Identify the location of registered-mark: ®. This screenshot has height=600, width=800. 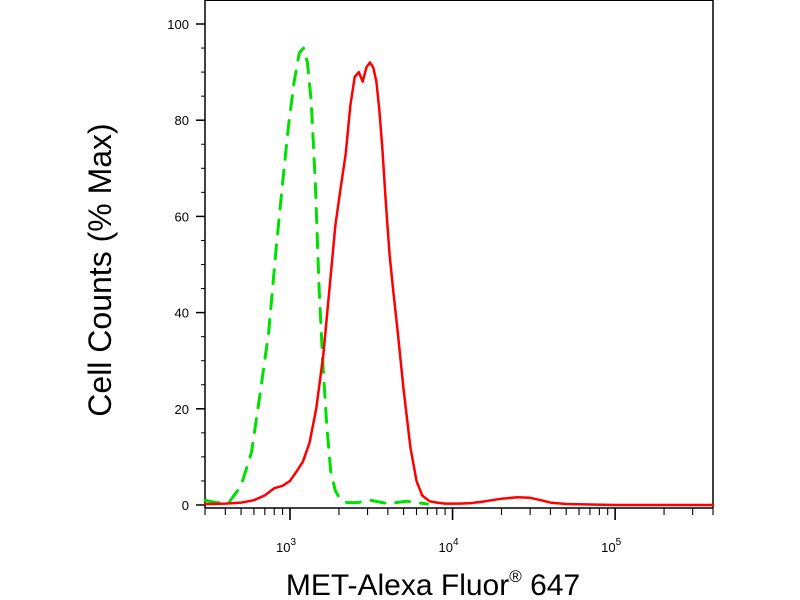
(515, 576).